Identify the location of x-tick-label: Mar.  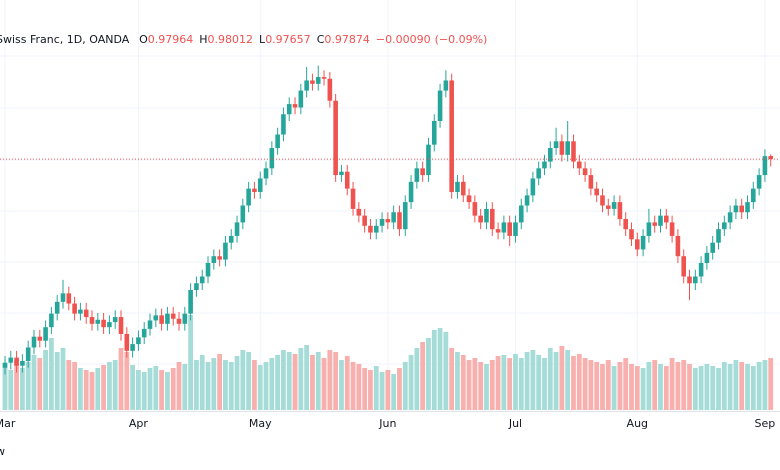
(8, 423).